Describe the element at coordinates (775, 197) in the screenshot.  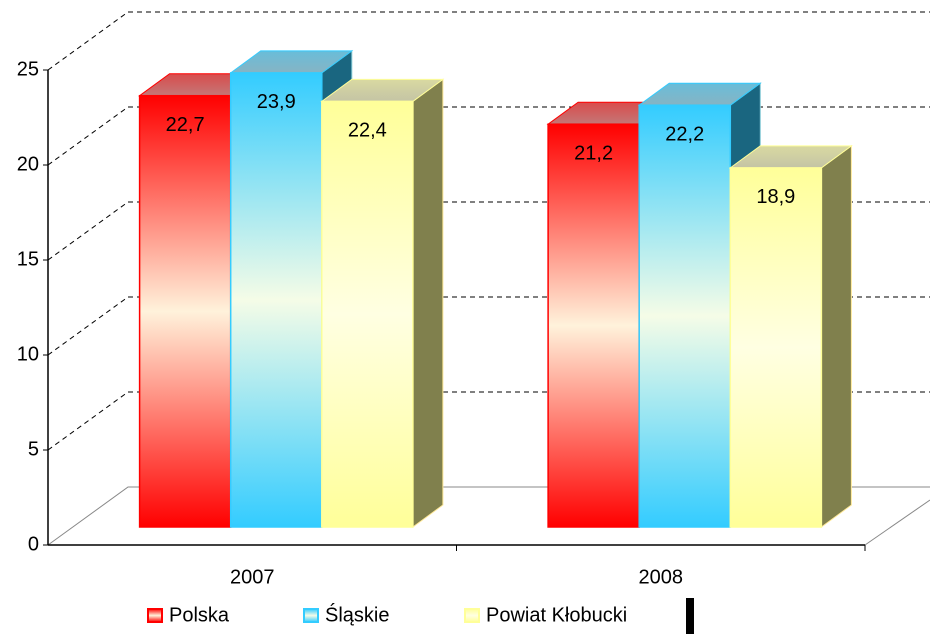
I see `value-label: 18,9` at that location.